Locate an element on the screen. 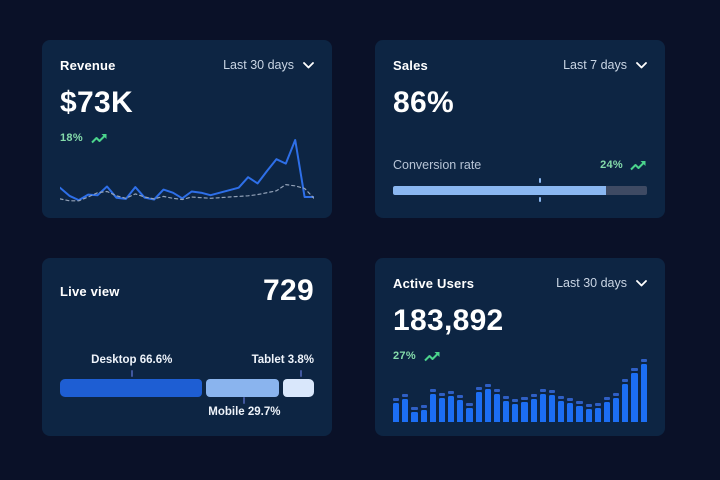  segment-mobile is located at coordinates (242, 388).